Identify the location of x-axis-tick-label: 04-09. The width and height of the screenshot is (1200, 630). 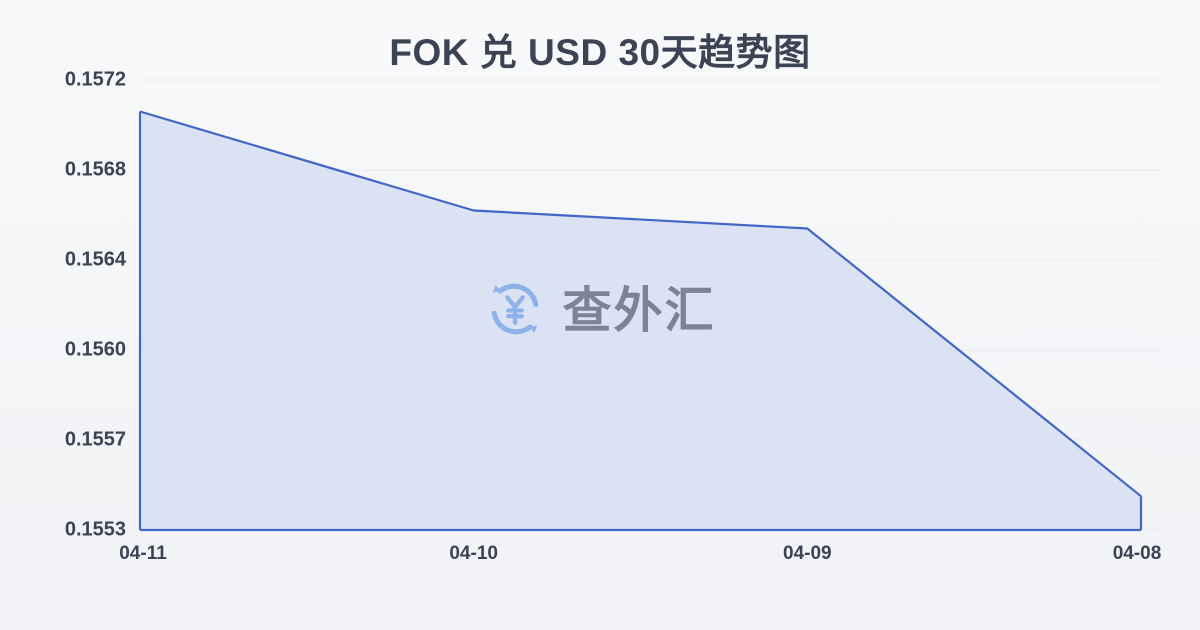
(807, 553).